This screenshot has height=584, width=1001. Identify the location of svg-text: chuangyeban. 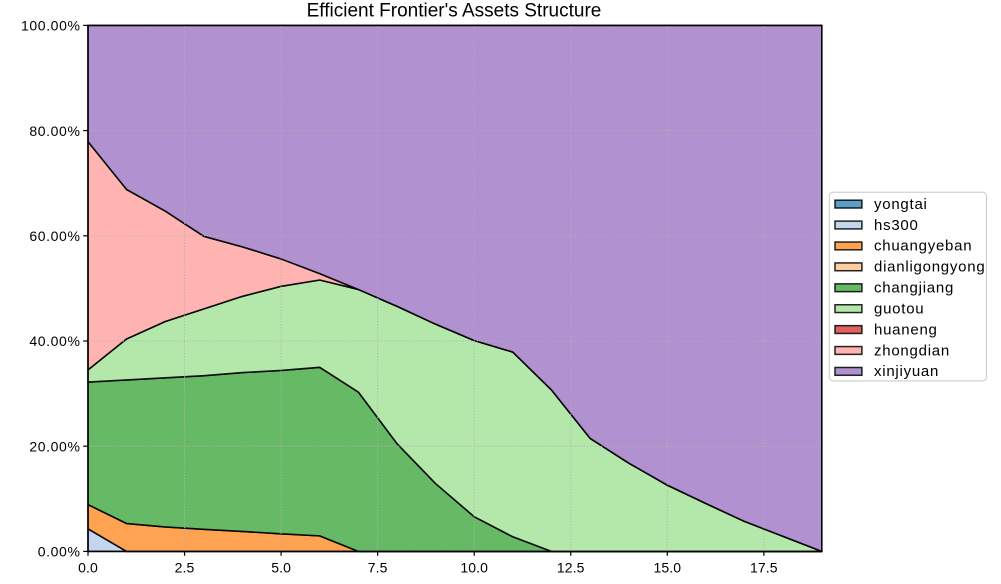
(923, 246).